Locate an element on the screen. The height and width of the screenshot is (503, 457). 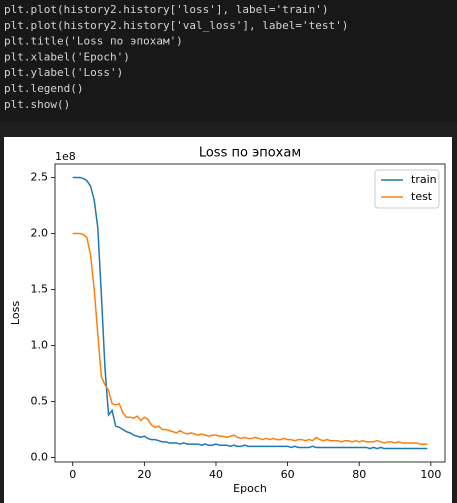
code-line: plt.show() is located at coordinates (37, 104).